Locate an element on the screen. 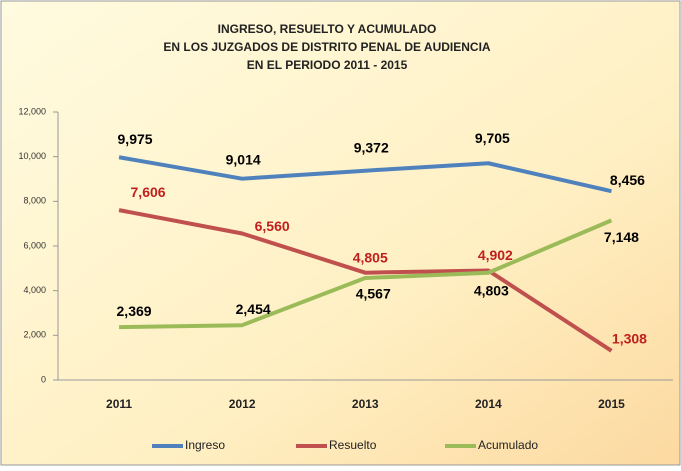 This screenshot has height=471, width=681. data-label: 9,014 is located at coordinates (243, 159).